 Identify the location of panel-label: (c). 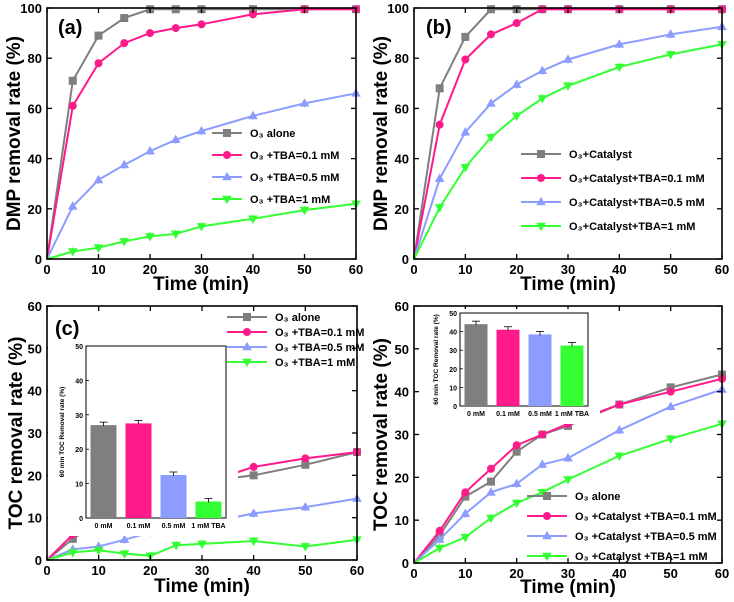
(67, 329).